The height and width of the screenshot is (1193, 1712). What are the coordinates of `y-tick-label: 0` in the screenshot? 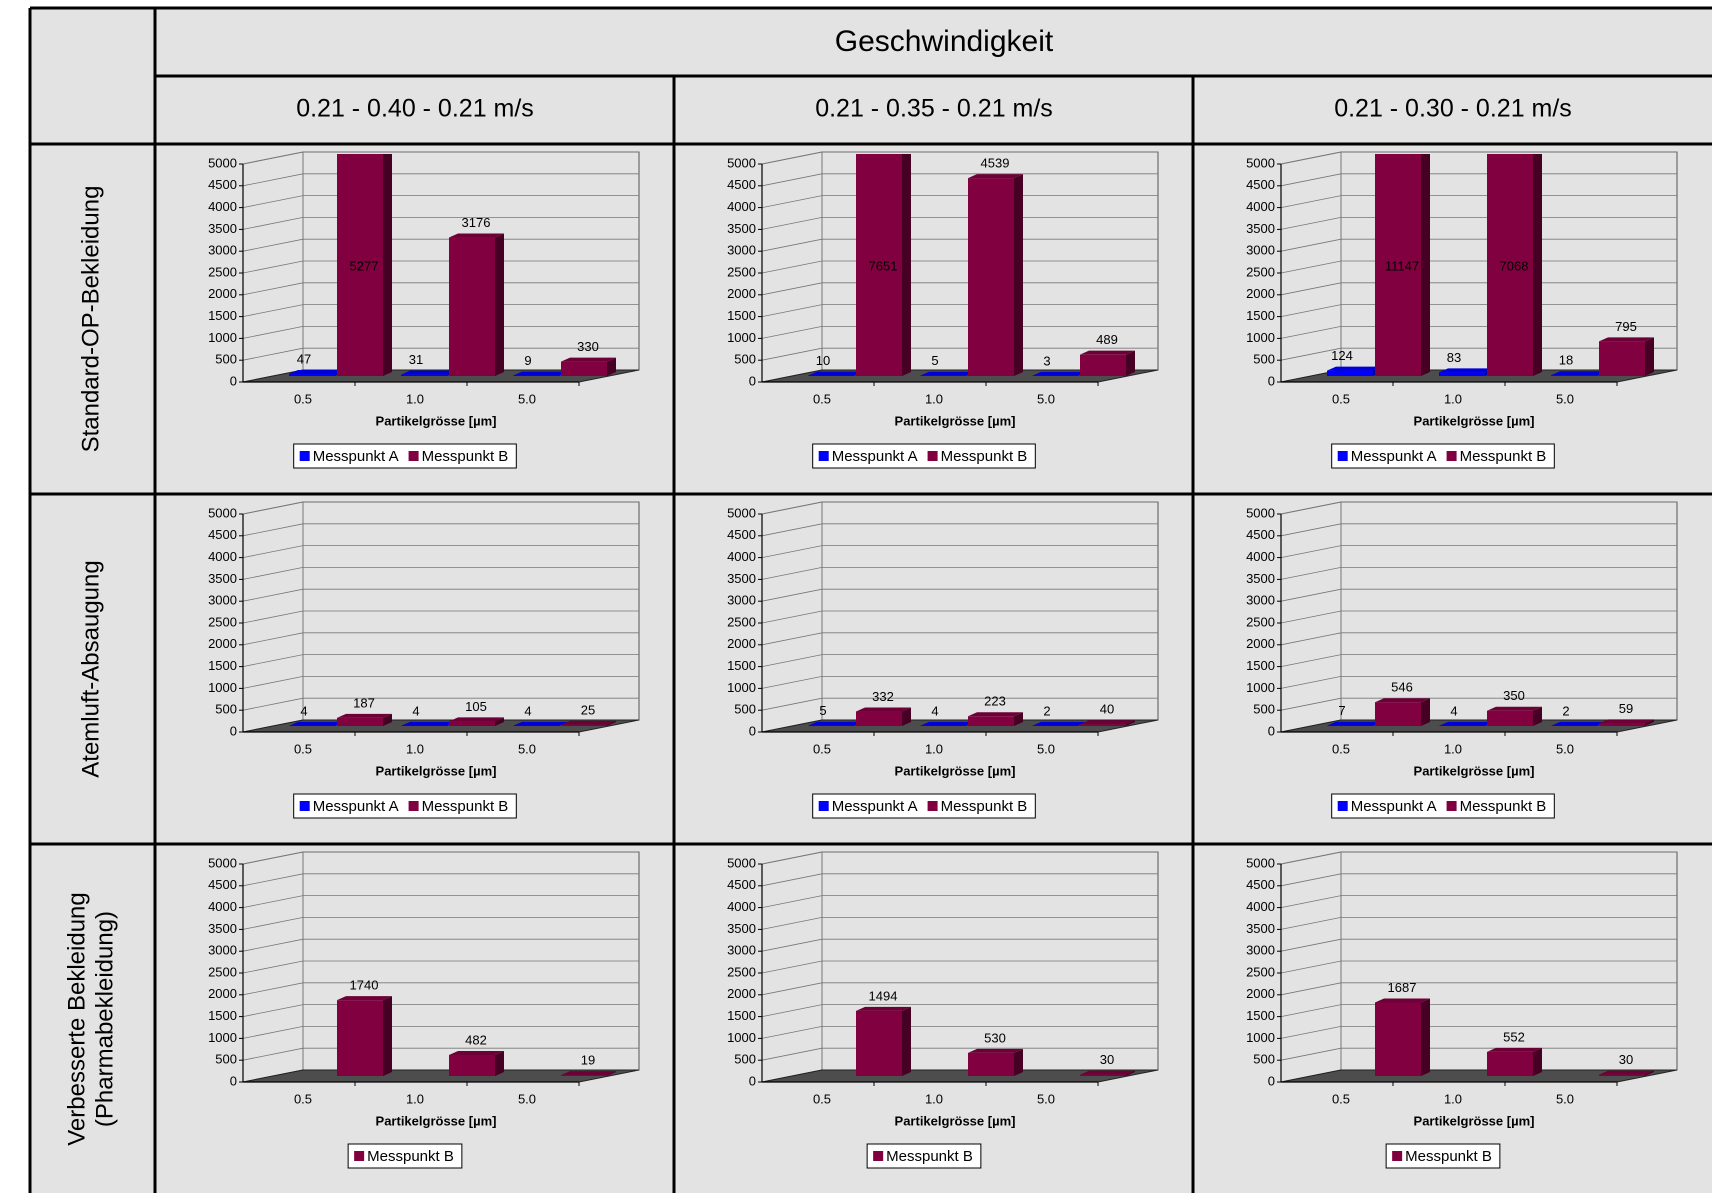 It's located at (1271, 380).